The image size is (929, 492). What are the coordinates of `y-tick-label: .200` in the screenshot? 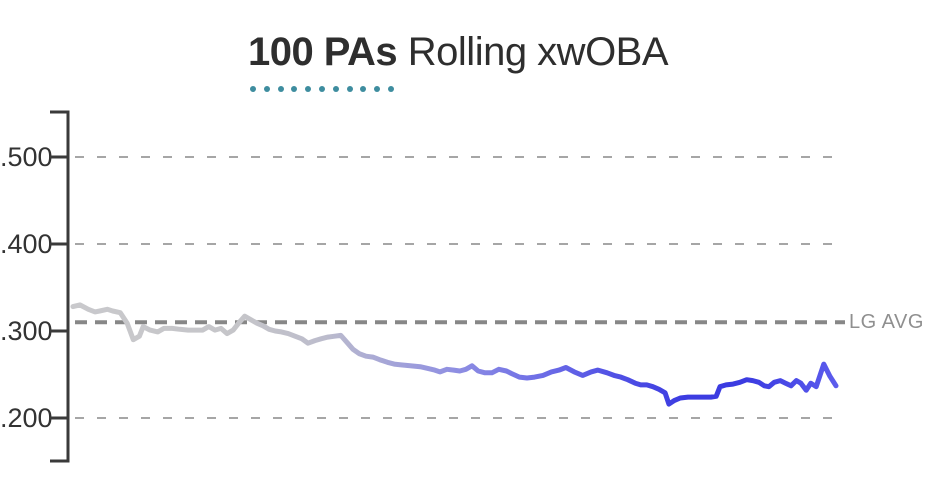 It's located at (26, 418).